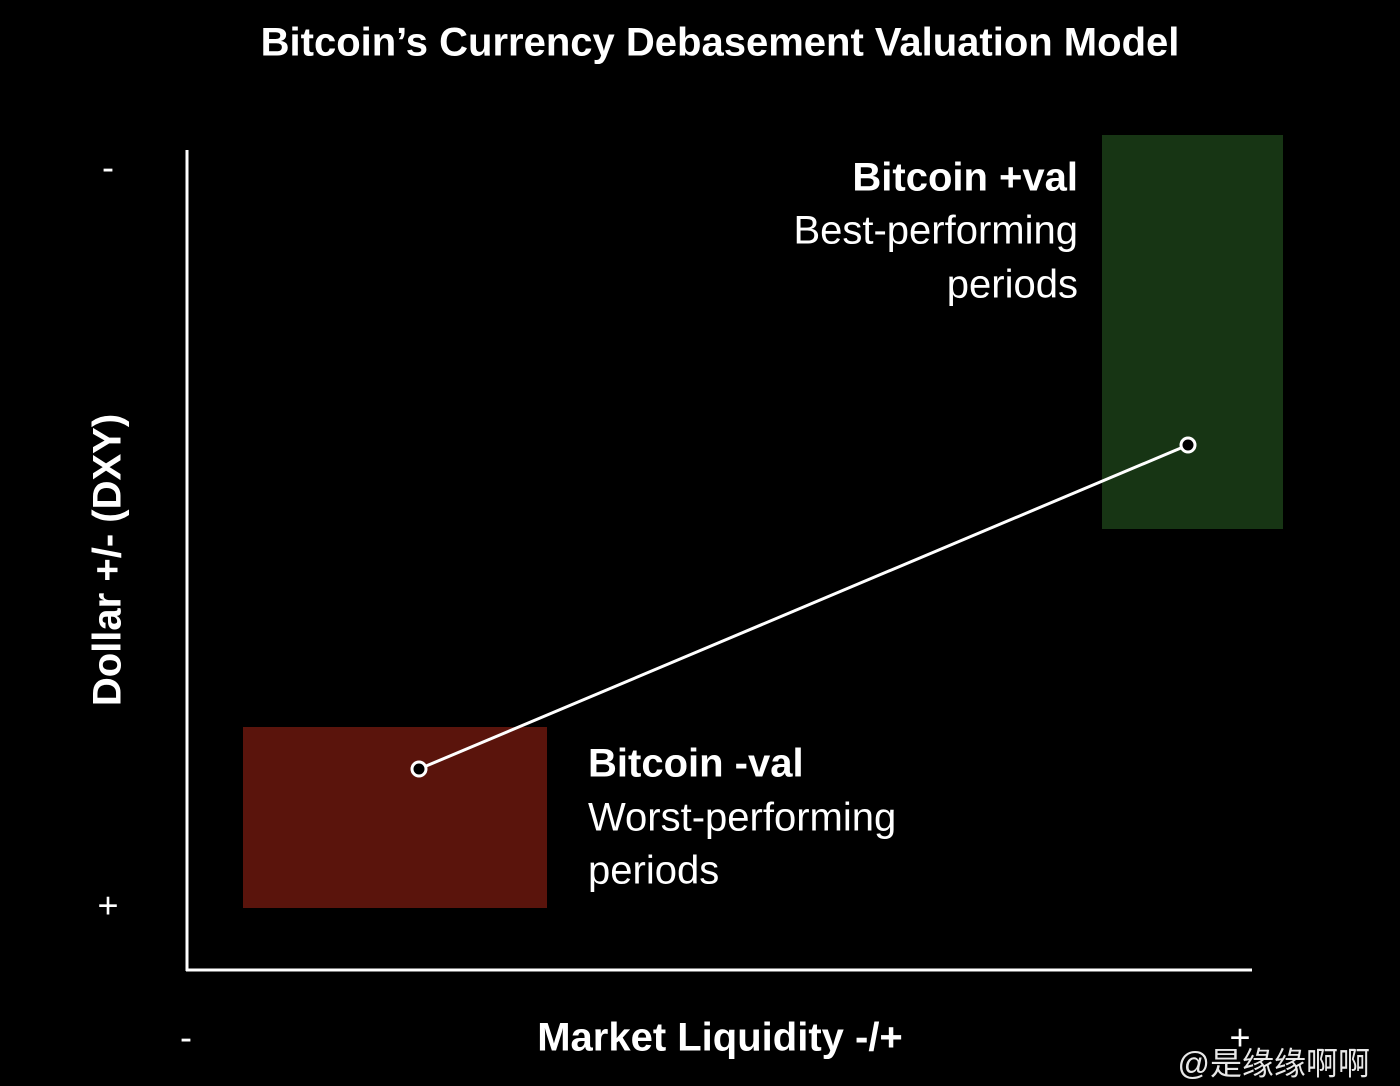 Image resolution: width=1400 pixels, height=1086 pixels. What do you see at coordinates (935, 231) in the screenshot?
I see `region-text: Best-performing` at bounding box center [935, 231].